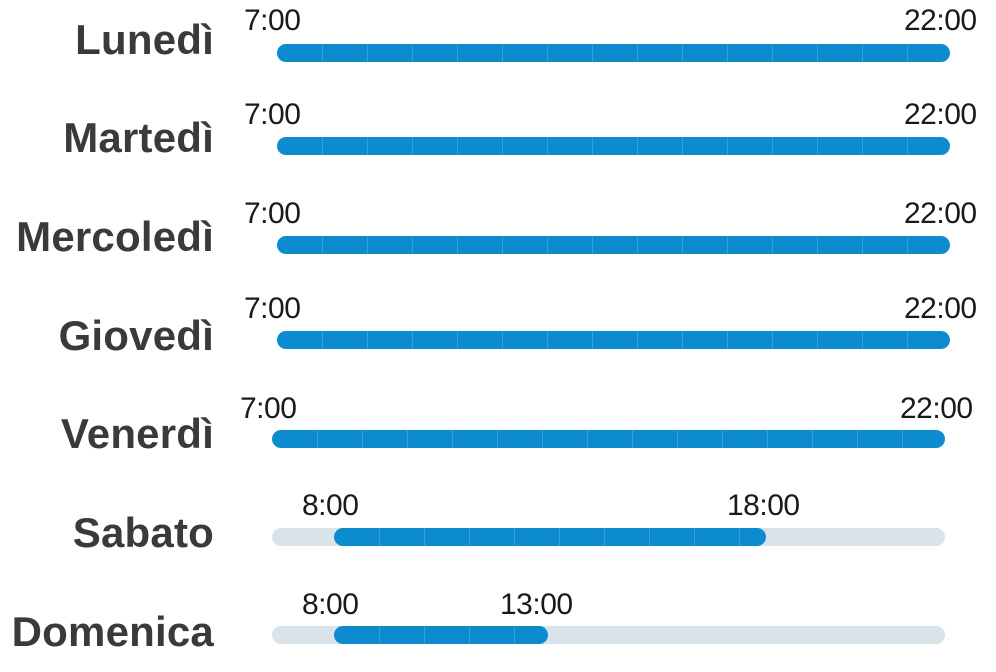  What do you see at coordinates (112, 631) in the screenshot?
I see `day-label: Domenica` at bounding box center [112, 631].